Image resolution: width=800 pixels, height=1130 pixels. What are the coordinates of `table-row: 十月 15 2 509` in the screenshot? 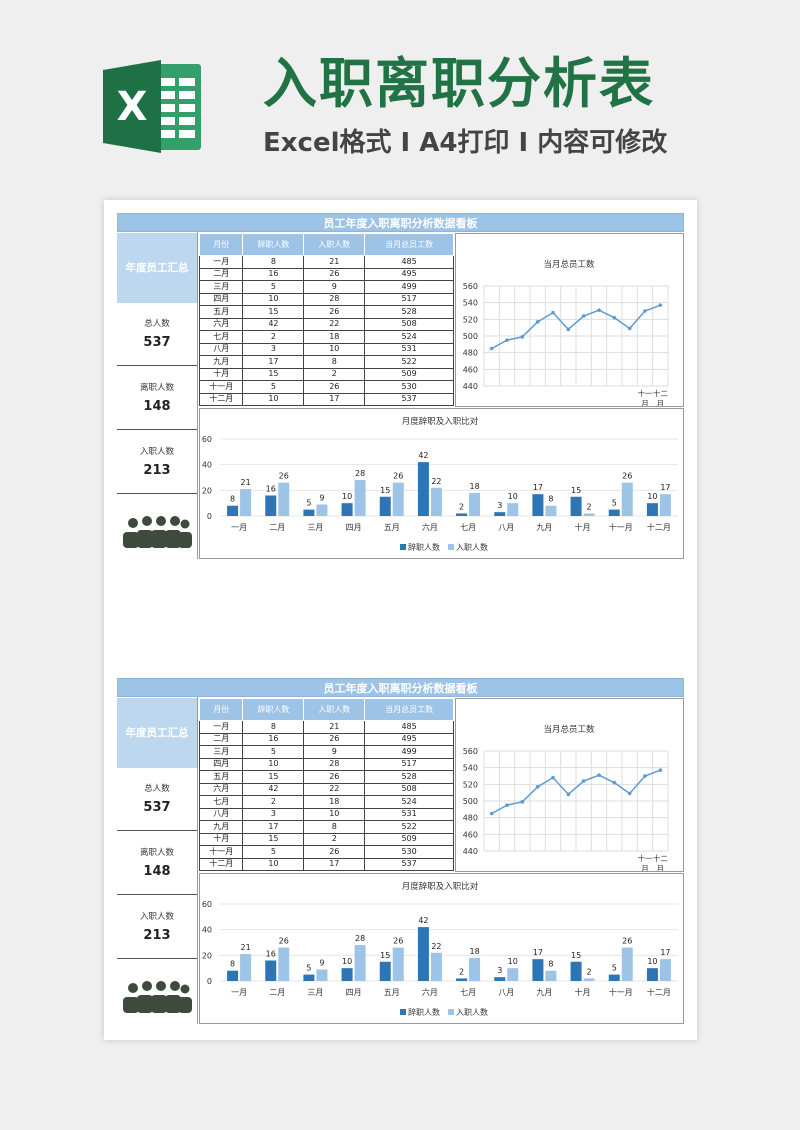 It's located at (326, 839).